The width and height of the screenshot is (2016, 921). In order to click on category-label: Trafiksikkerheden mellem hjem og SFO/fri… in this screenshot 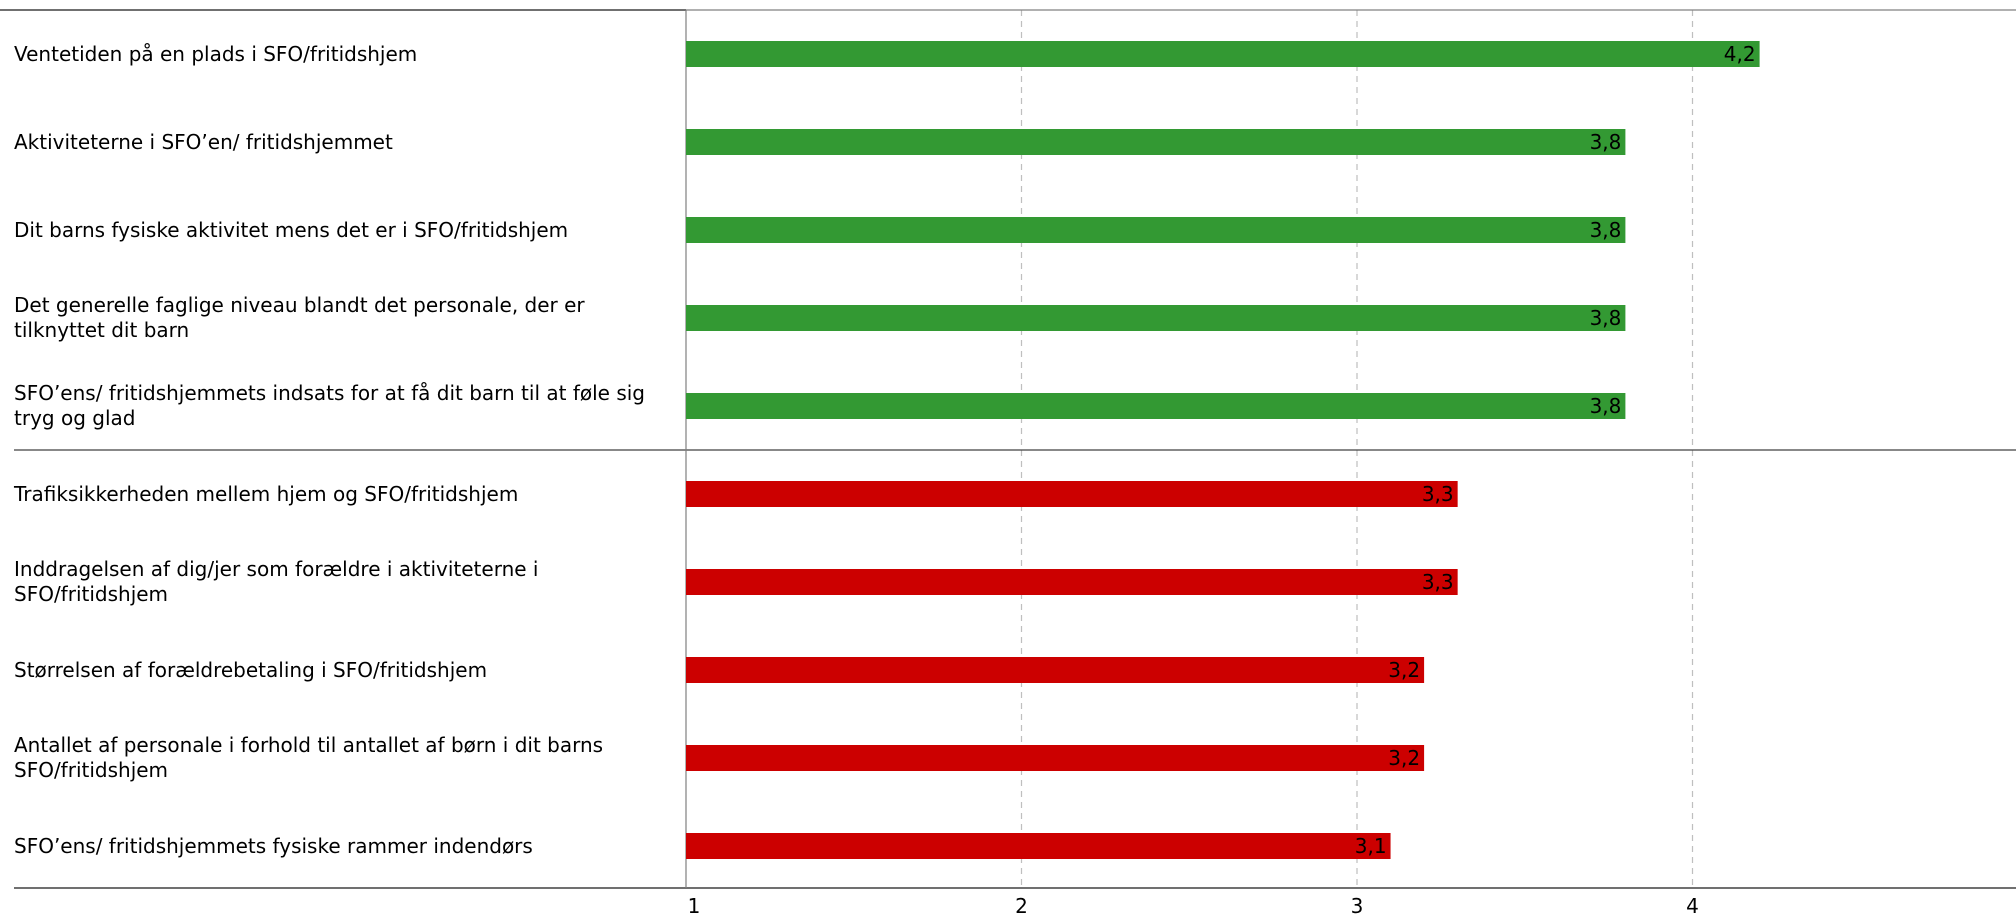, I will do `click(266, 493)`.